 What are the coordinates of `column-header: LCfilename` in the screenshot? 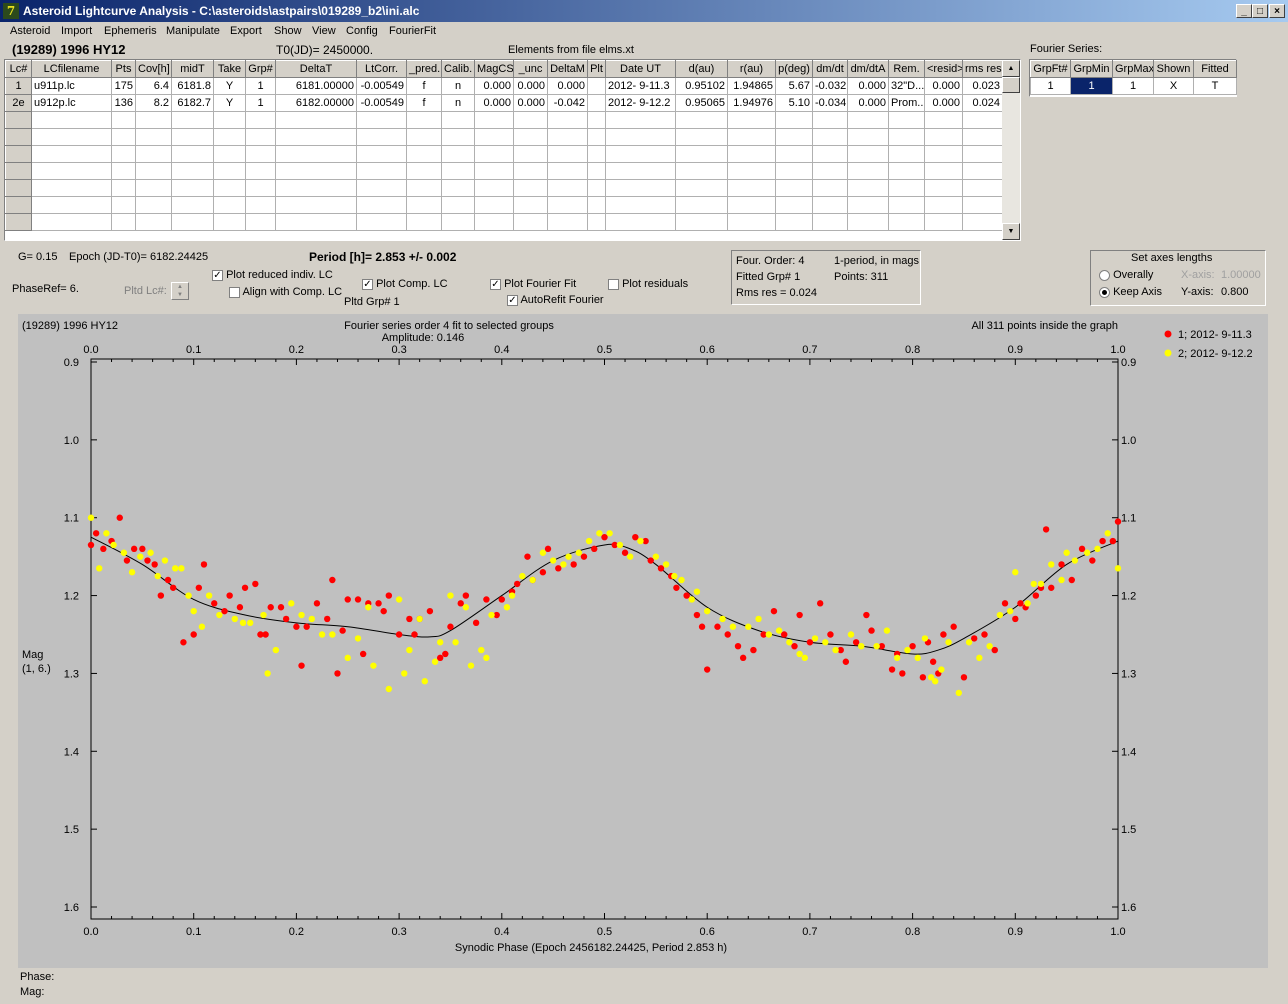 It's located at (71, 69).